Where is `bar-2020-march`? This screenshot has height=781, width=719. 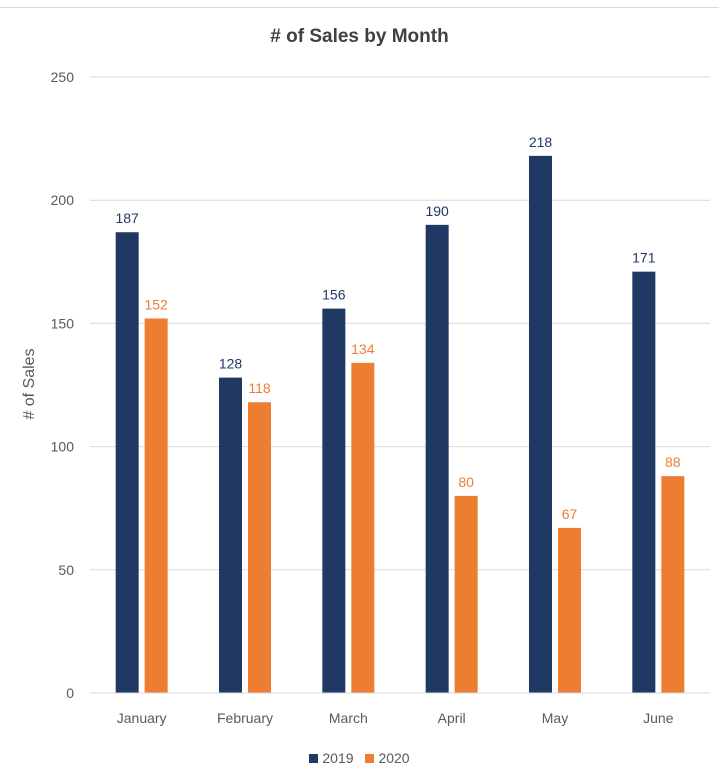
bar-2020-march is located at coordinates (363, 527).